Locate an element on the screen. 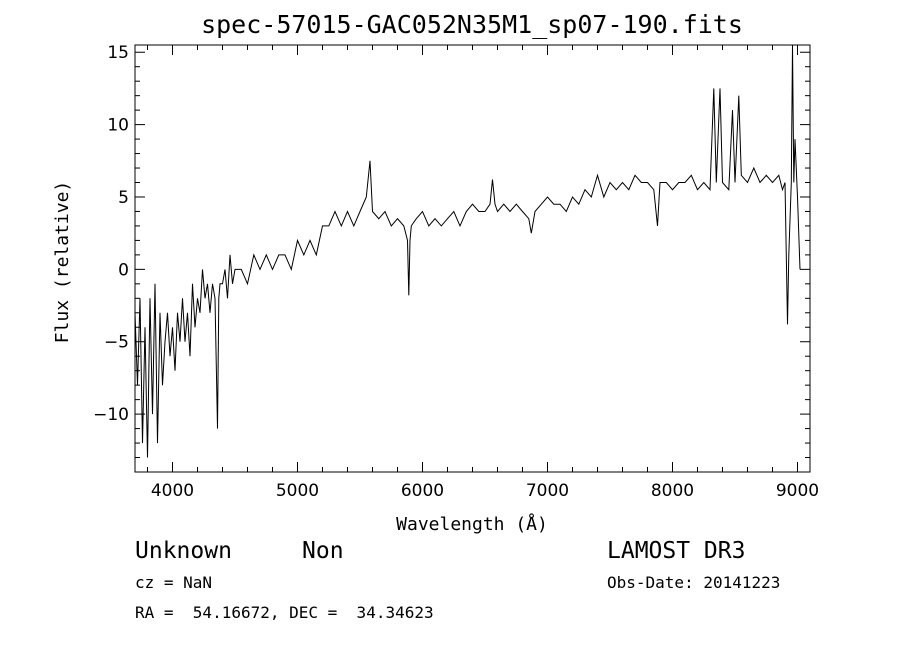  y-tick-label: 15 is located at coordinates (118, 53).